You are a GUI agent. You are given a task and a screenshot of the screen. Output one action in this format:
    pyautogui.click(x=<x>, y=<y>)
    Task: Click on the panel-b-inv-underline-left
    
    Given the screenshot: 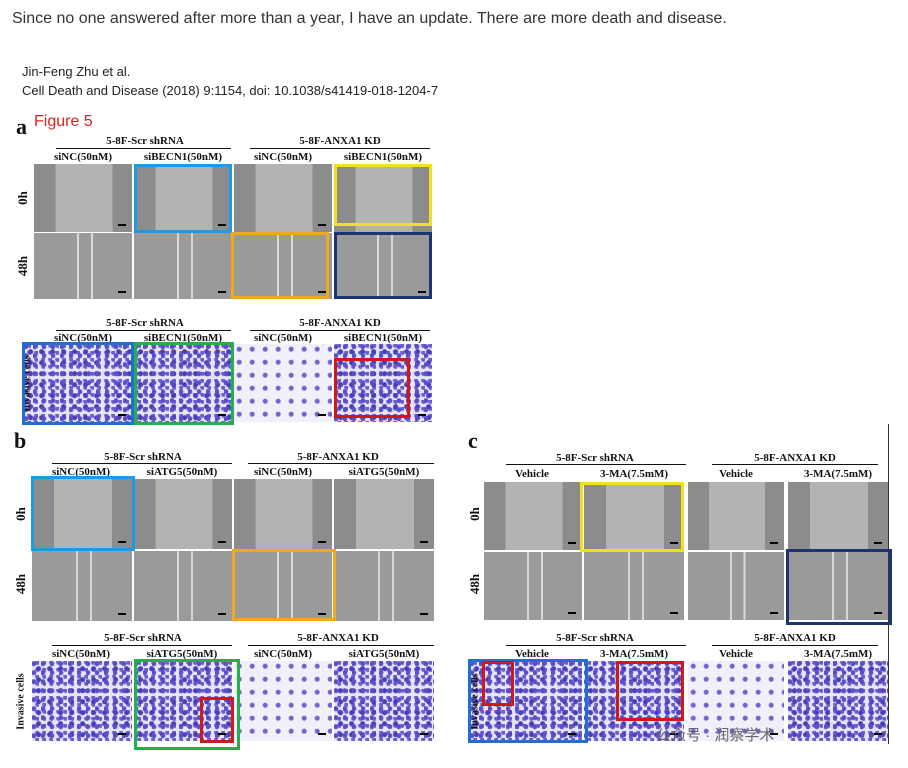 What is the action you would take?
    pyautogui.click(x=142, y=645)
    